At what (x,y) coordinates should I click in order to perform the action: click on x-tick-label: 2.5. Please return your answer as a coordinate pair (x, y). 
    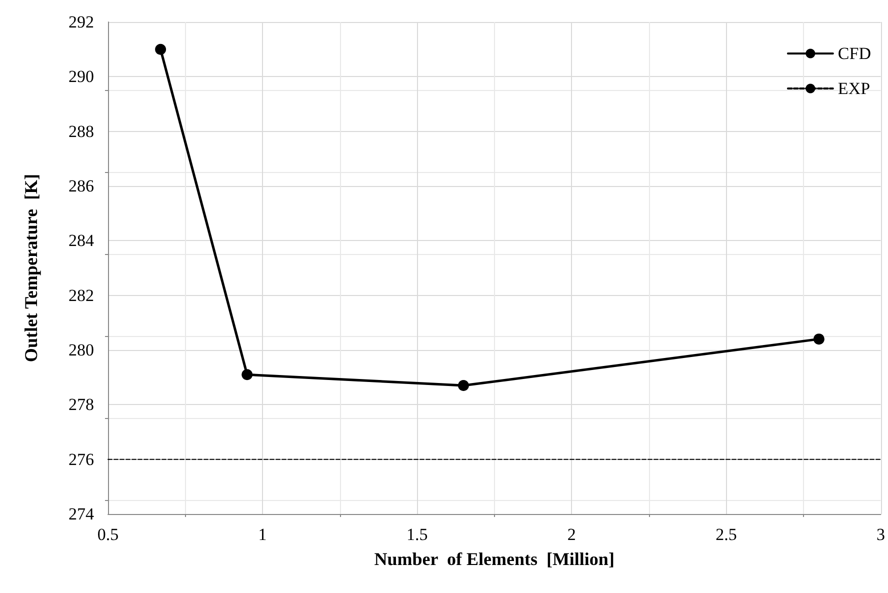
    Looking at the image, I should click on (726, 534).